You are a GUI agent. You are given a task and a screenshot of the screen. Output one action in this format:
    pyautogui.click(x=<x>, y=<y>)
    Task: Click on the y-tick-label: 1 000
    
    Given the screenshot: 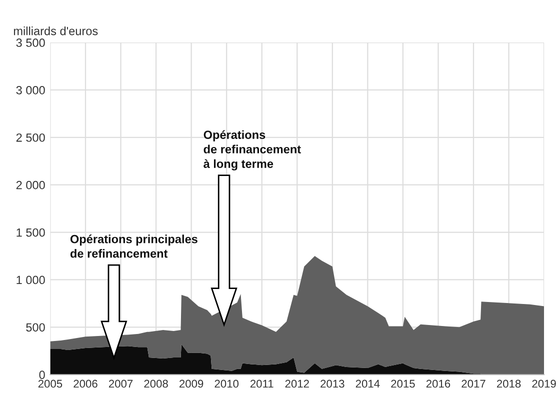 What is the action you would take?
    pyautogui.click(x=30, y=280)
    